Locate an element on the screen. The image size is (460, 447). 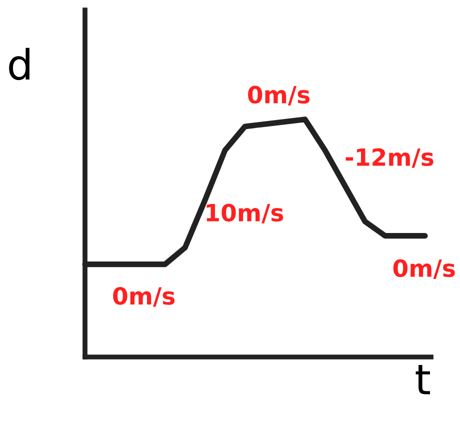
y-axis-title: d is located at coordinates (19, 64).